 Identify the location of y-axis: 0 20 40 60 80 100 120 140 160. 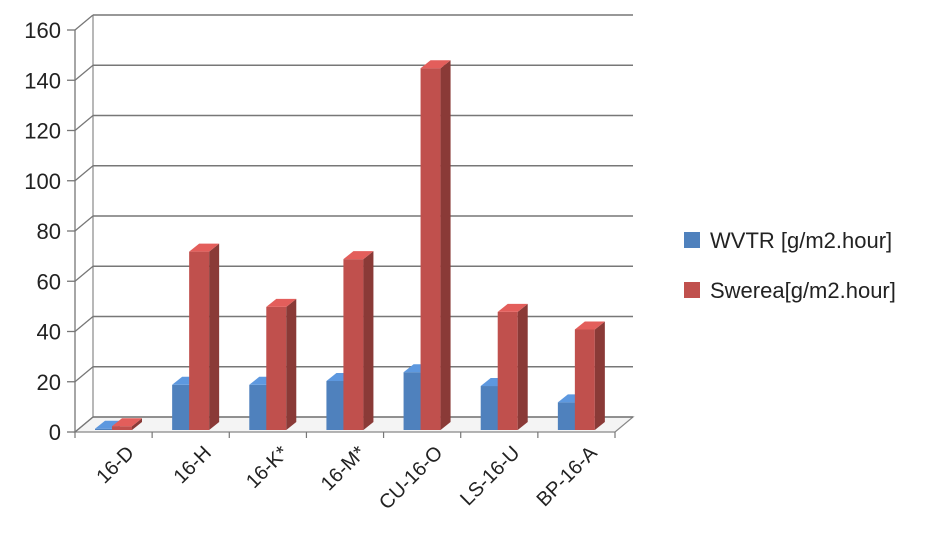
(49, 231).